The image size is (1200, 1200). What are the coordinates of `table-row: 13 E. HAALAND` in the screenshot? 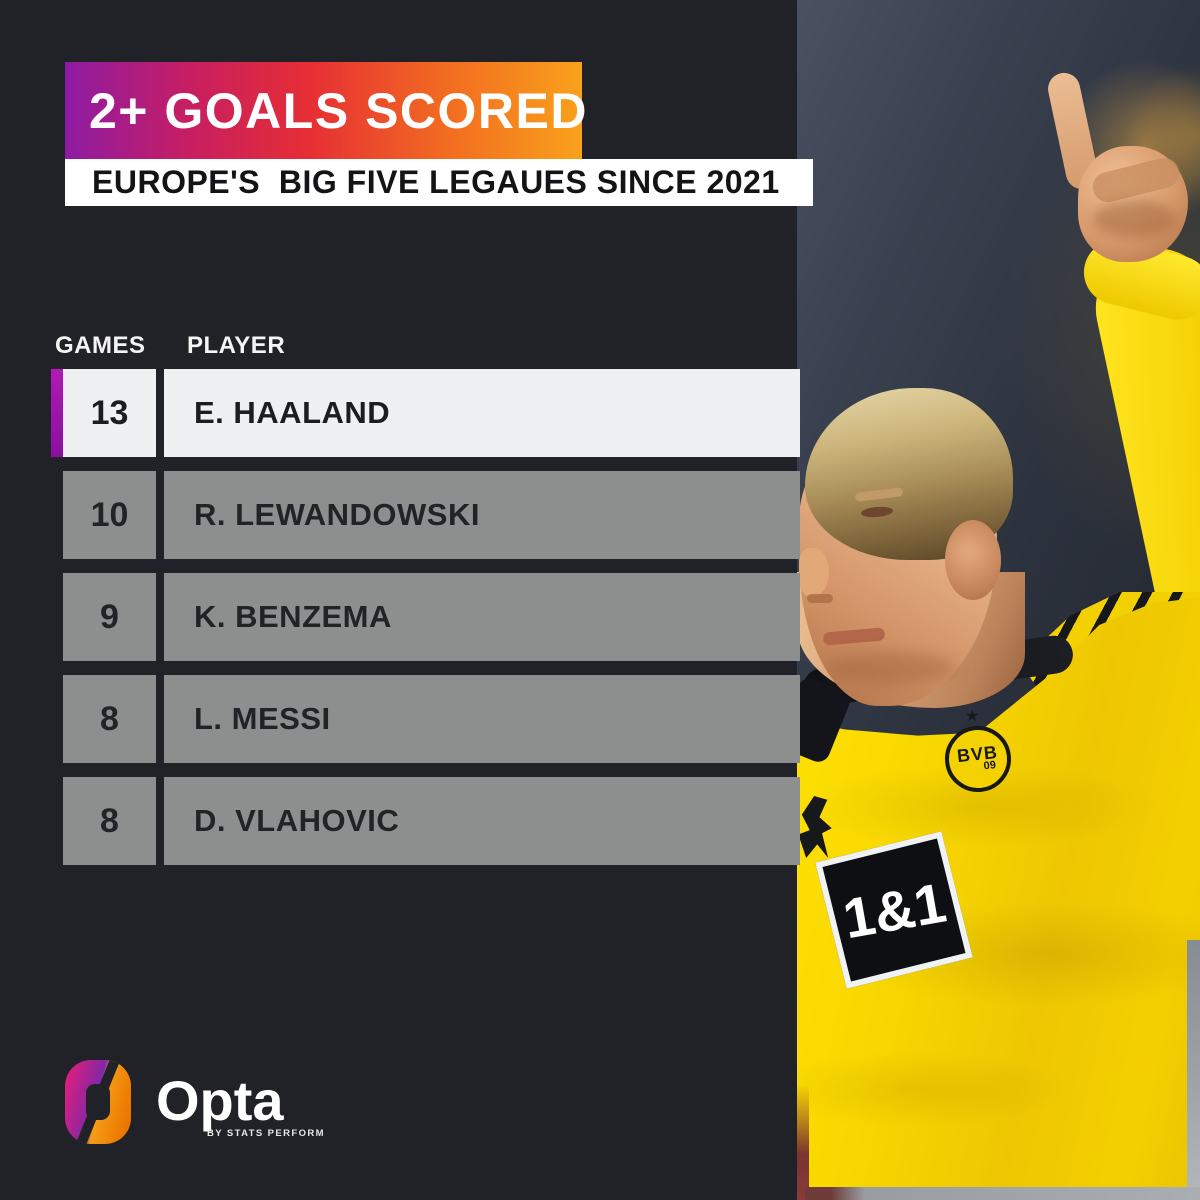 It's located at (425, 413).